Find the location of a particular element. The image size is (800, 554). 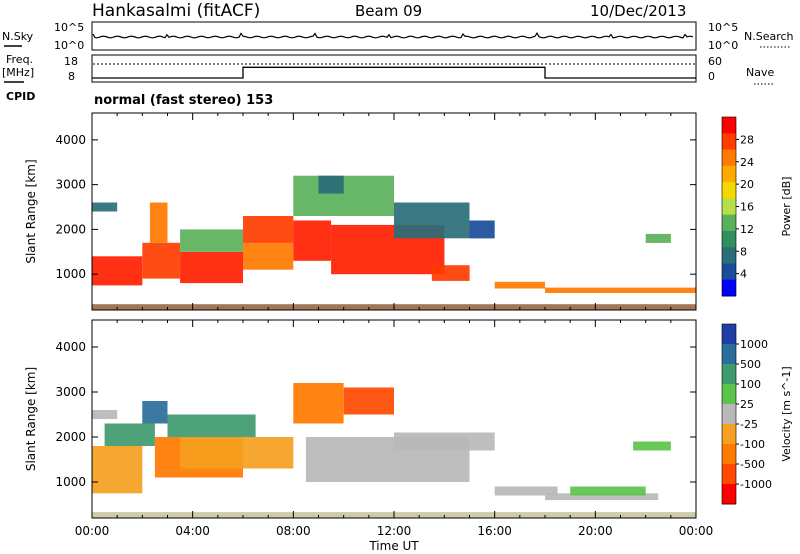

freq-panel-frame is located at coordinates (394, 68).